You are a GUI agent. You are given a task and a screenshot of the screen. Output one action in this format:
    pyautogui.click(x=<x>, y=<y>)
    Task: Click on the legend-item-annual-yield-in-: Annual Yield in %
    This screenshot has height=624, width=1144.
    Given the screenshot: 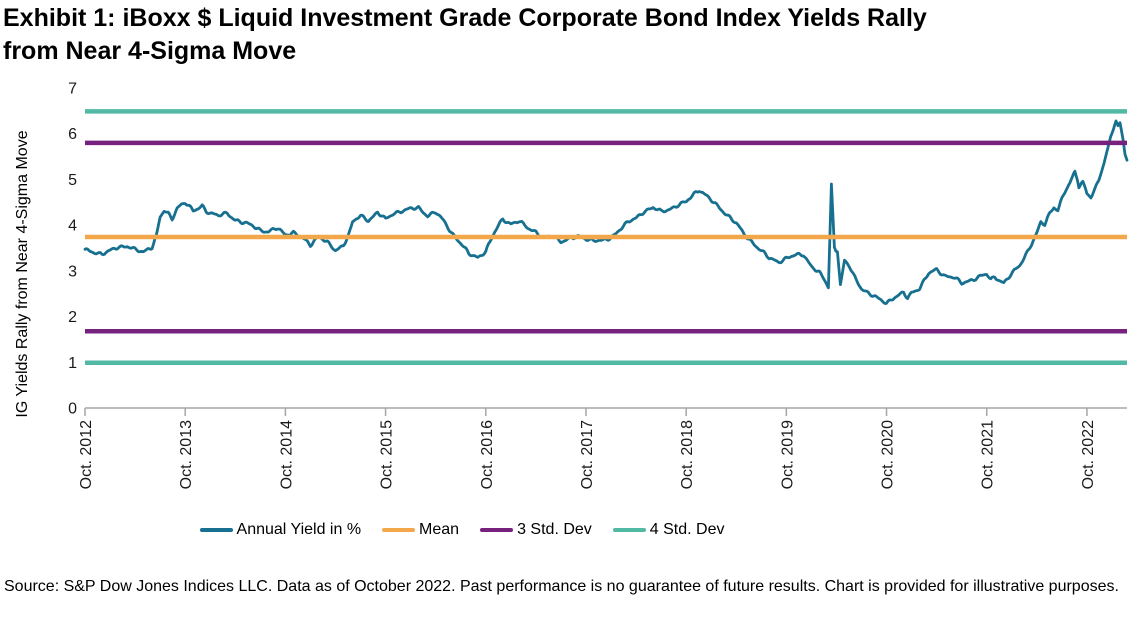 What is the action you would take?
    pyautogui.click(x=280, y=530)
    